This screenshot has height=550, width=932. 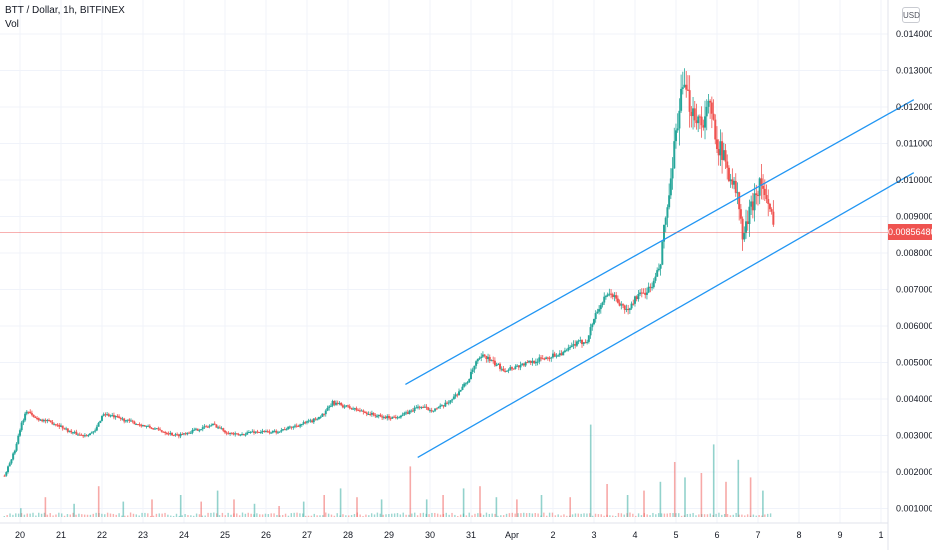 What do you see at coordinates (12, 24) in the screenshot?
I see `volume-indicator-label: Vol` at bounding box center [12, 24].